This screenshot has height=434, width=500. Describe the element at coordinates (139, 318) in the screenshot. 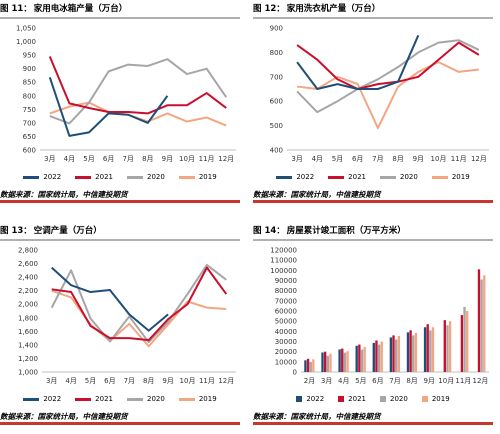

I see `series-line-2019` at that location.